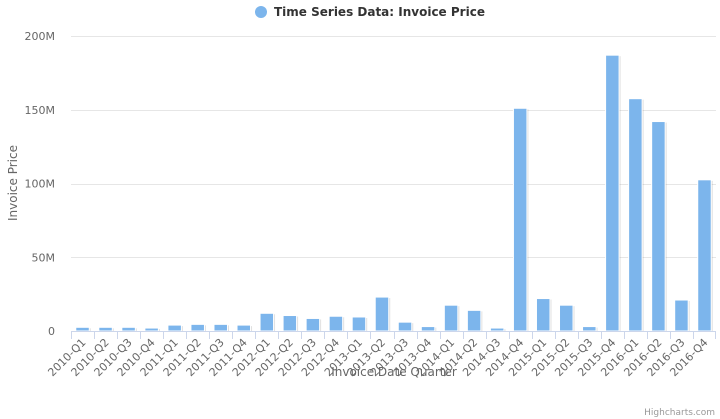  What do you see at coordinates (197, 327) in the screenshot?
I see `bar-2011-Q2` at bounding box center [197, 327].